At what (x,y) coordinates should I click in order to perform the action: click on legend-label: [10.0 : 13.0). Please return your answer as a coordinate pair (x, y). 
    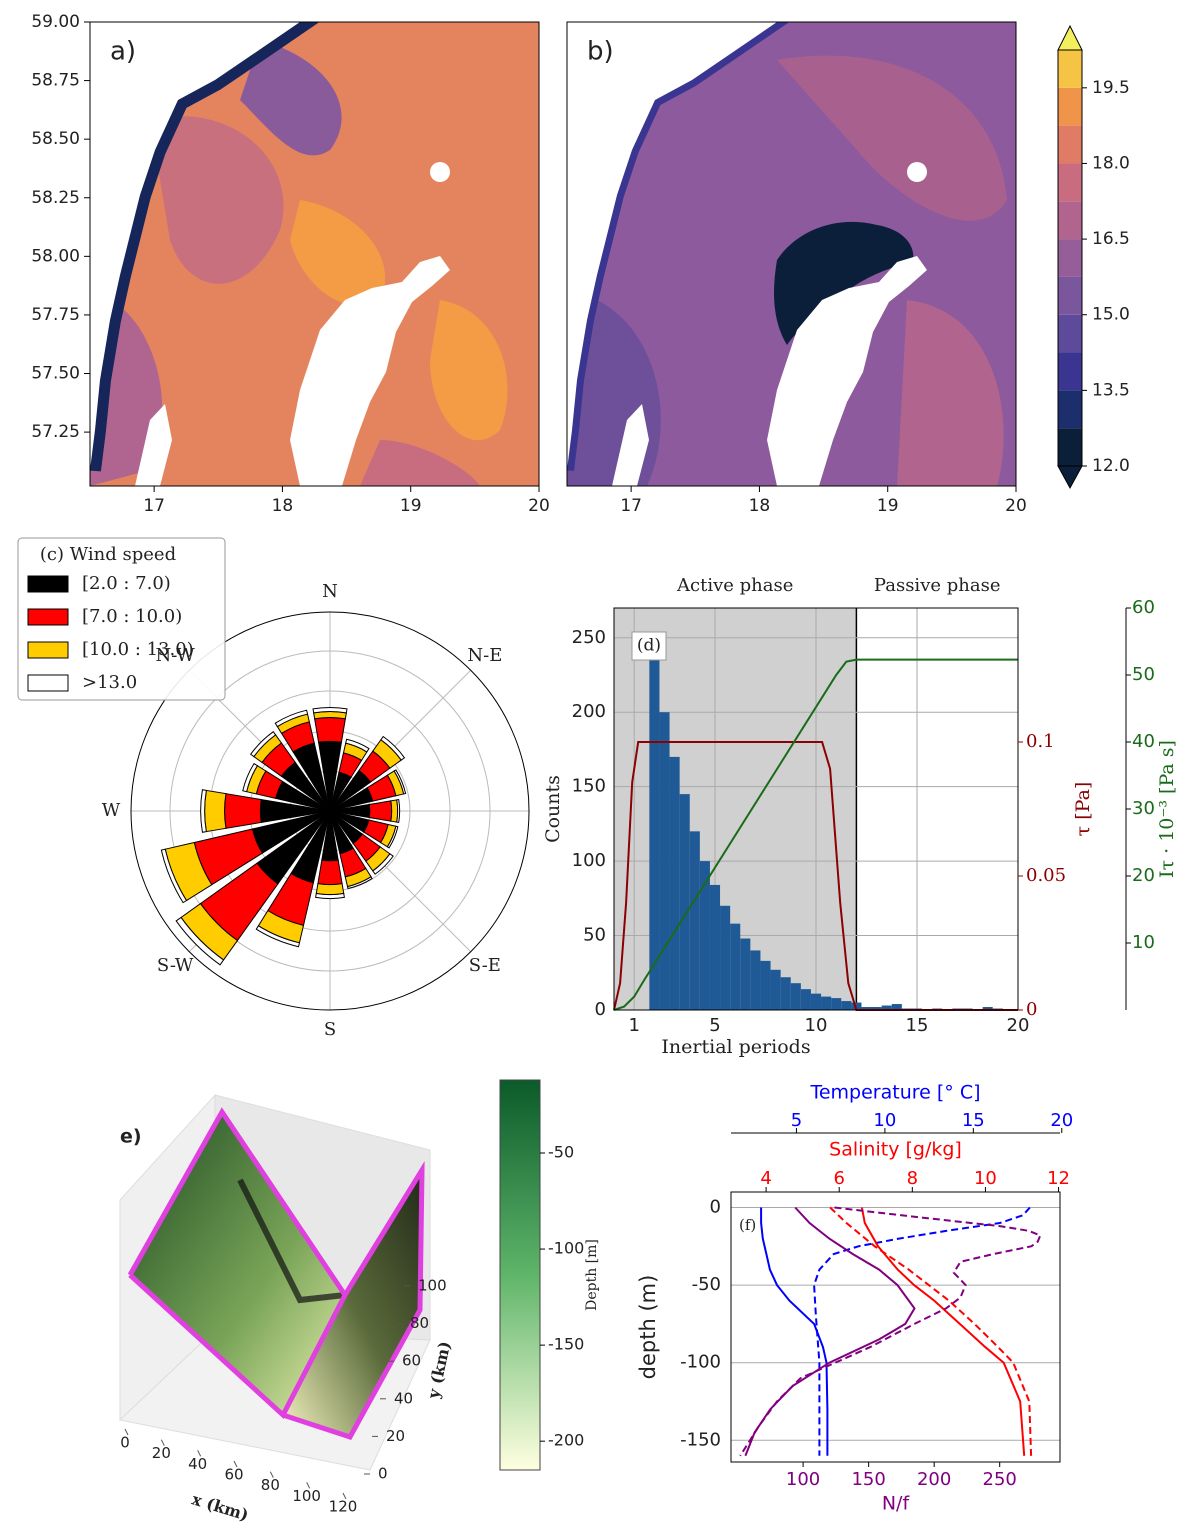
    Looking at the image, I should click on (138, 649).